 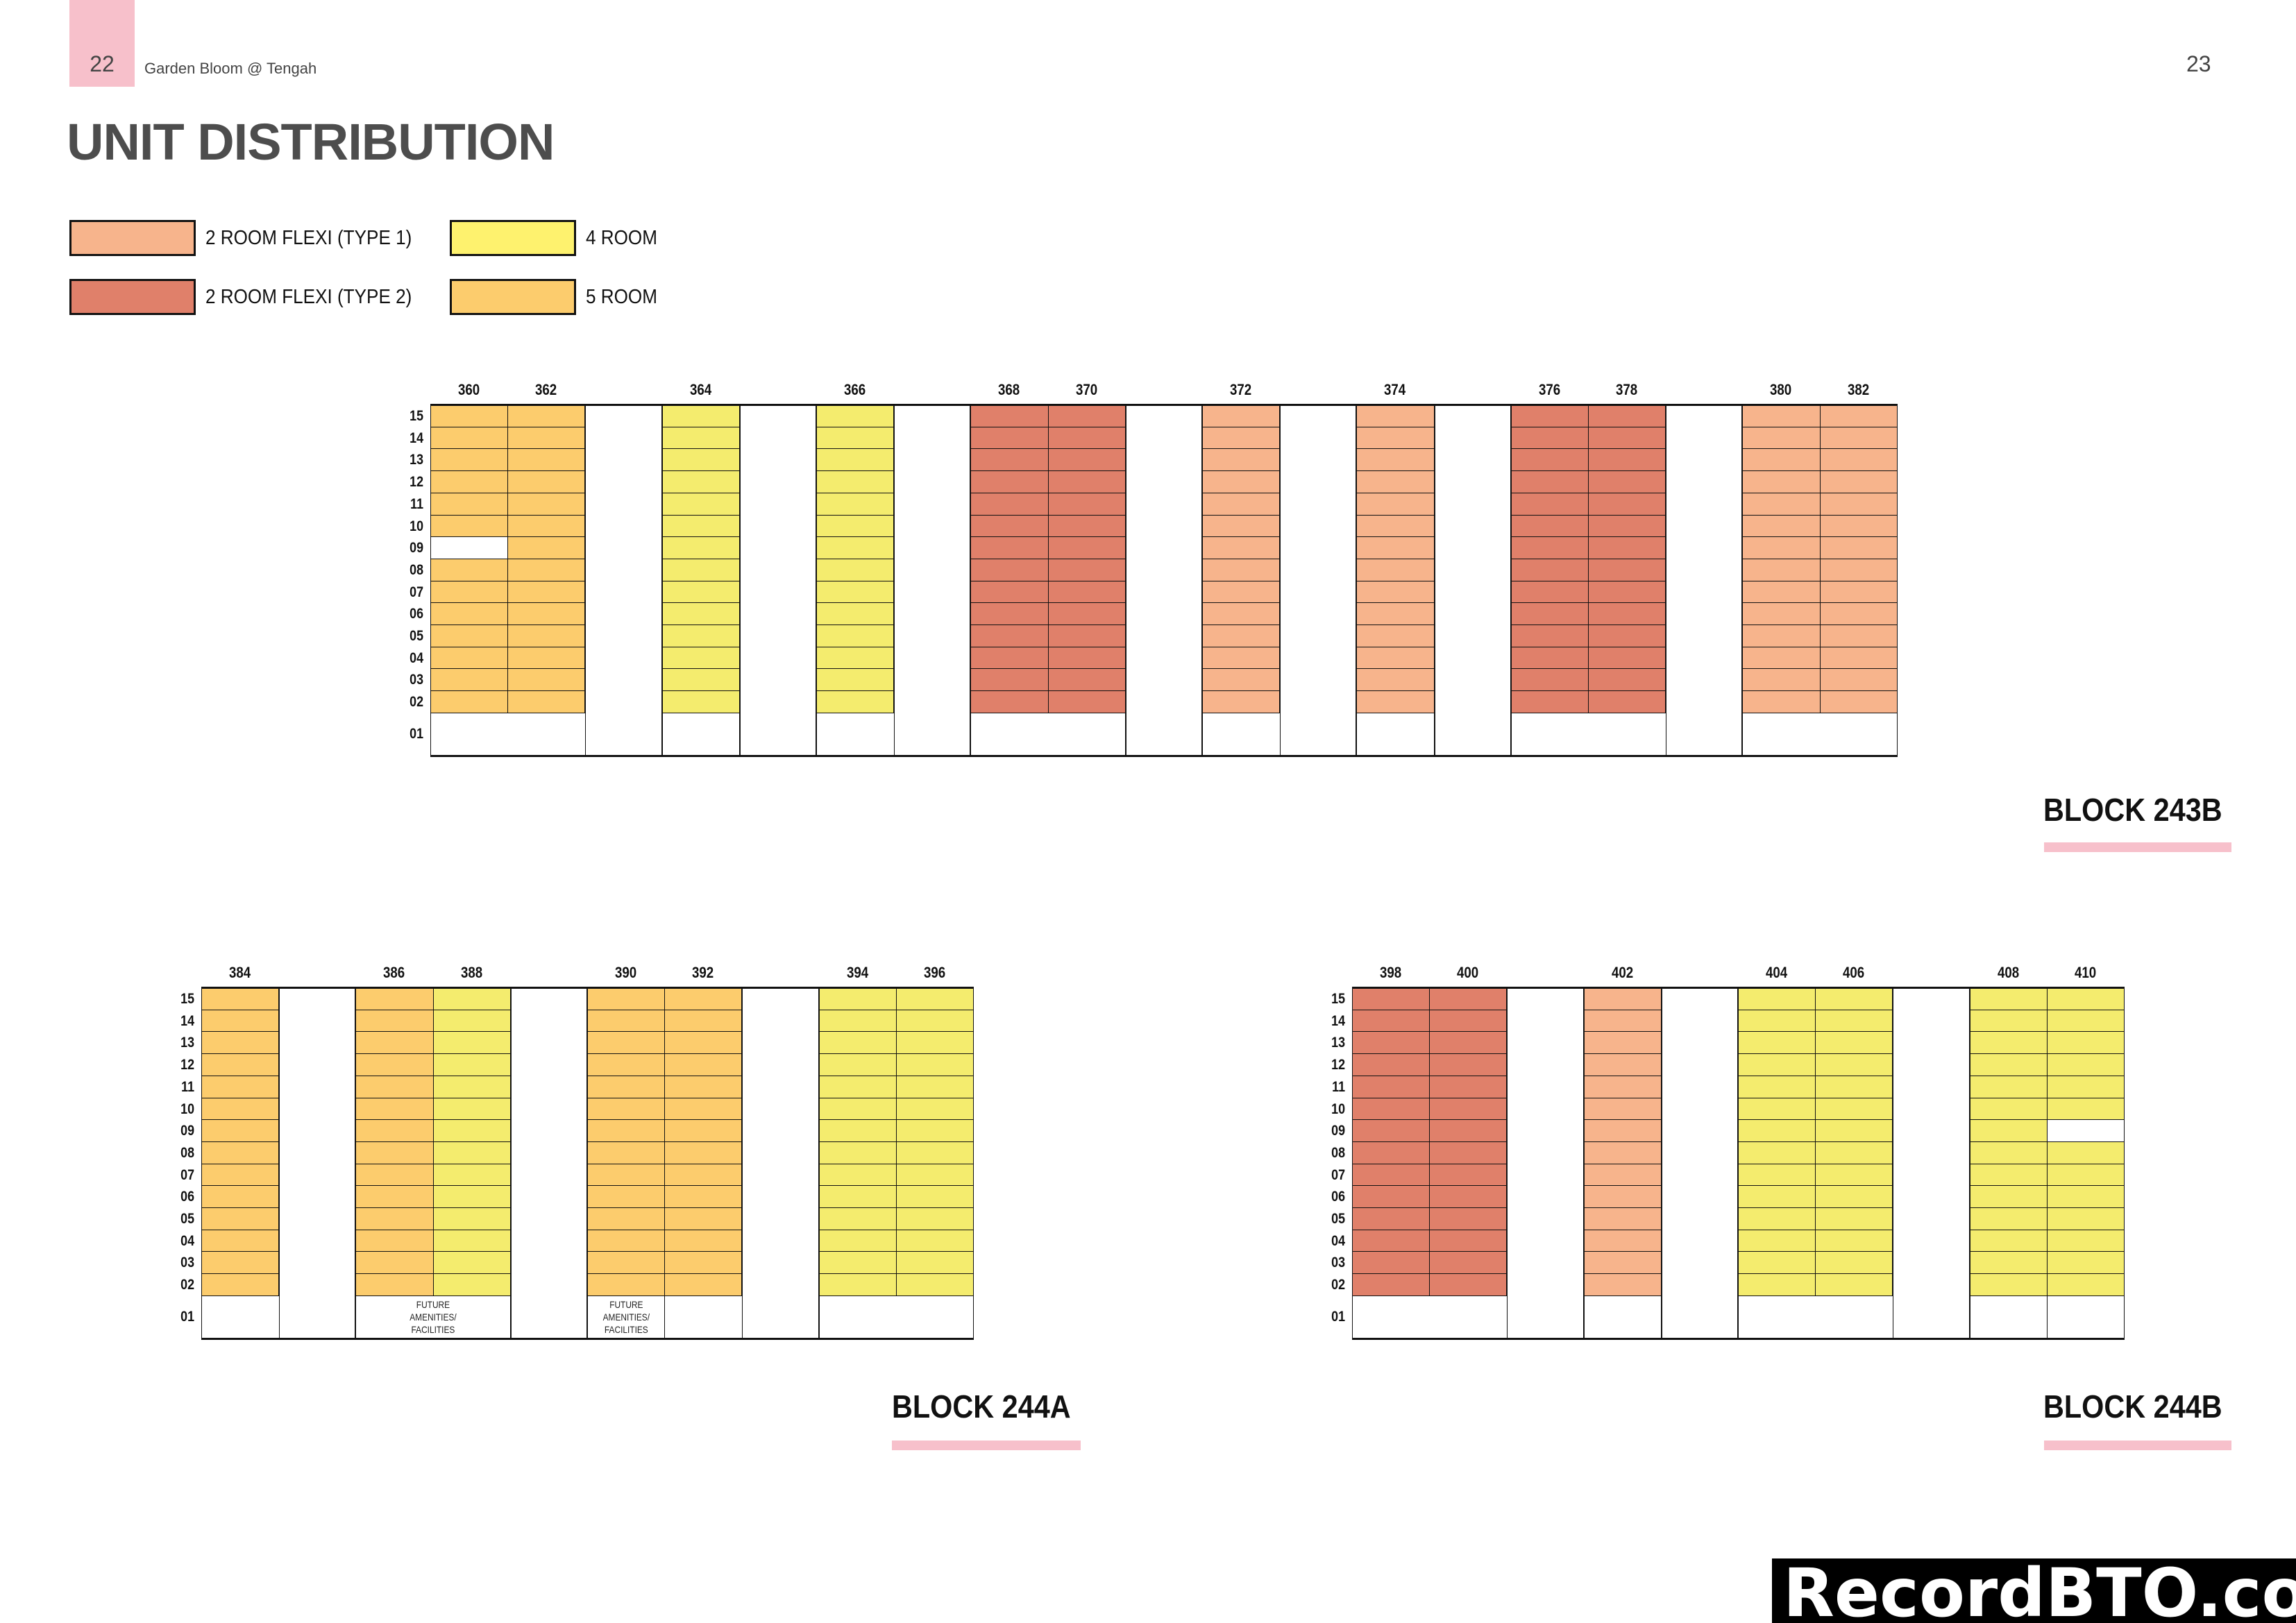 What do you see at coordinates (433, 1317) in the screenshot?
I see `ground-floor-label: FUTURE AMENITIES/ FACILITIES` at bounding box center [433, 1317].